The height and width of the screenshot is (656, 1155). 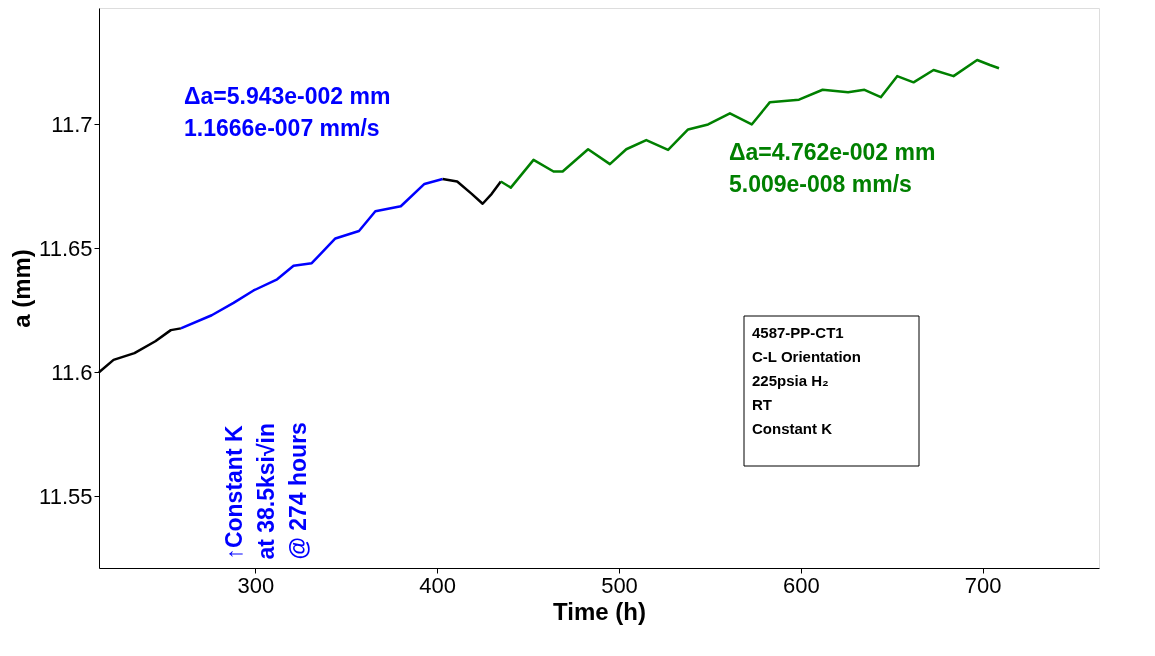 What do you see at coordinates (72, 372) in the screenshot?
I see `y-tick-label: 11.6` at bounding box center [72, 372].